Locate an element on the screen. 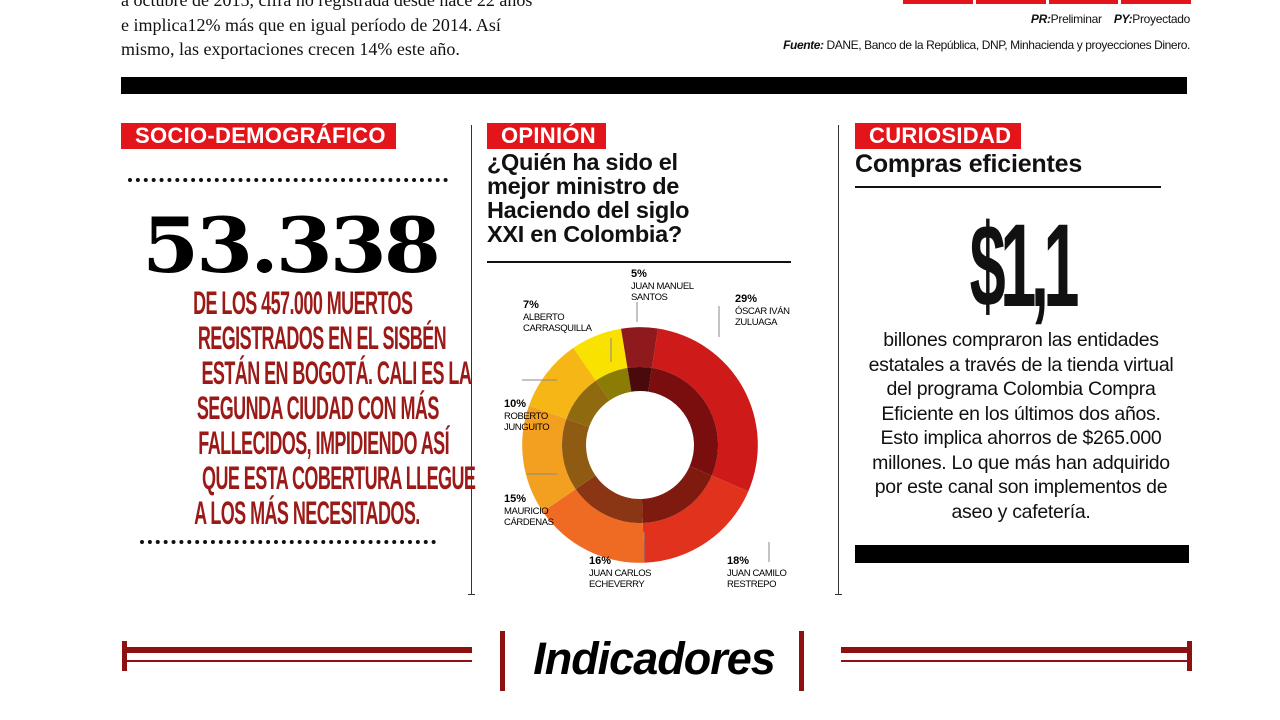  label-percent: 18% is located at coordinates (738, 561).